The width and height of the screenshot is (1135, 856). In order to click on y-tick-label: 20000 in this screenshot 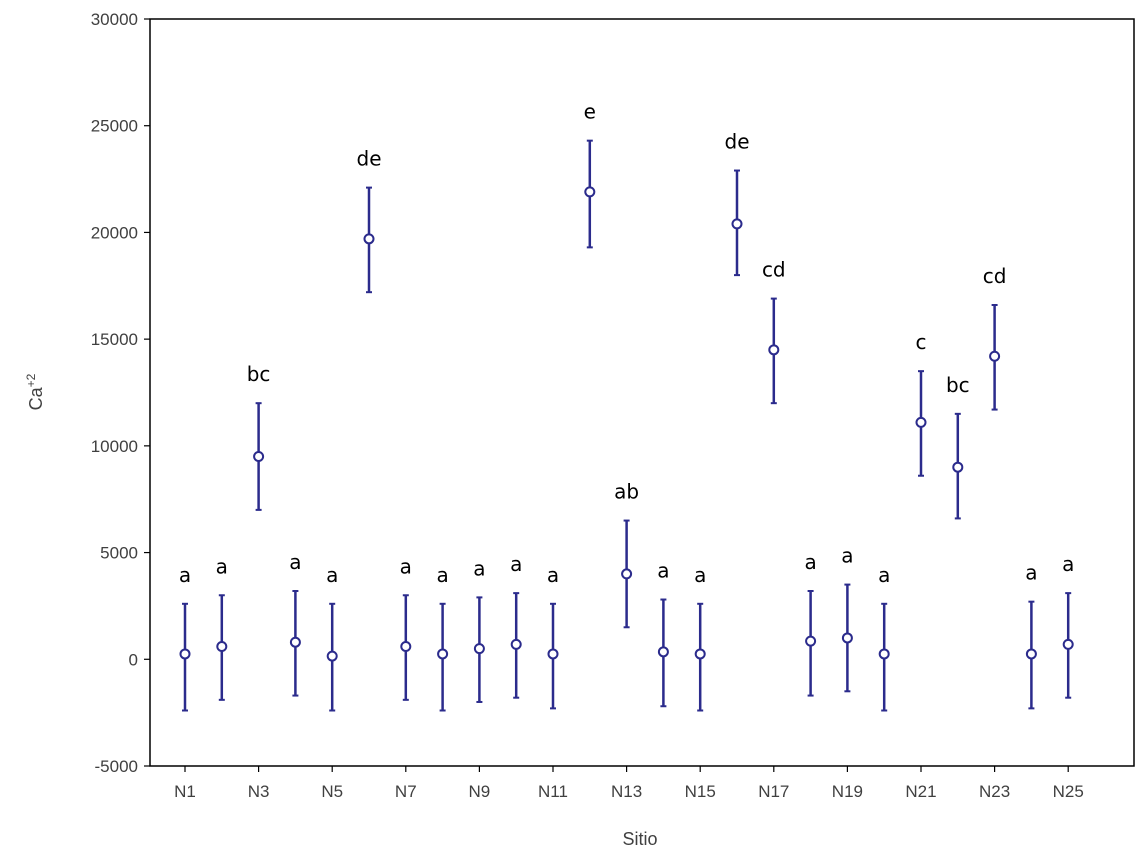, I will do `click(114, 232)`.